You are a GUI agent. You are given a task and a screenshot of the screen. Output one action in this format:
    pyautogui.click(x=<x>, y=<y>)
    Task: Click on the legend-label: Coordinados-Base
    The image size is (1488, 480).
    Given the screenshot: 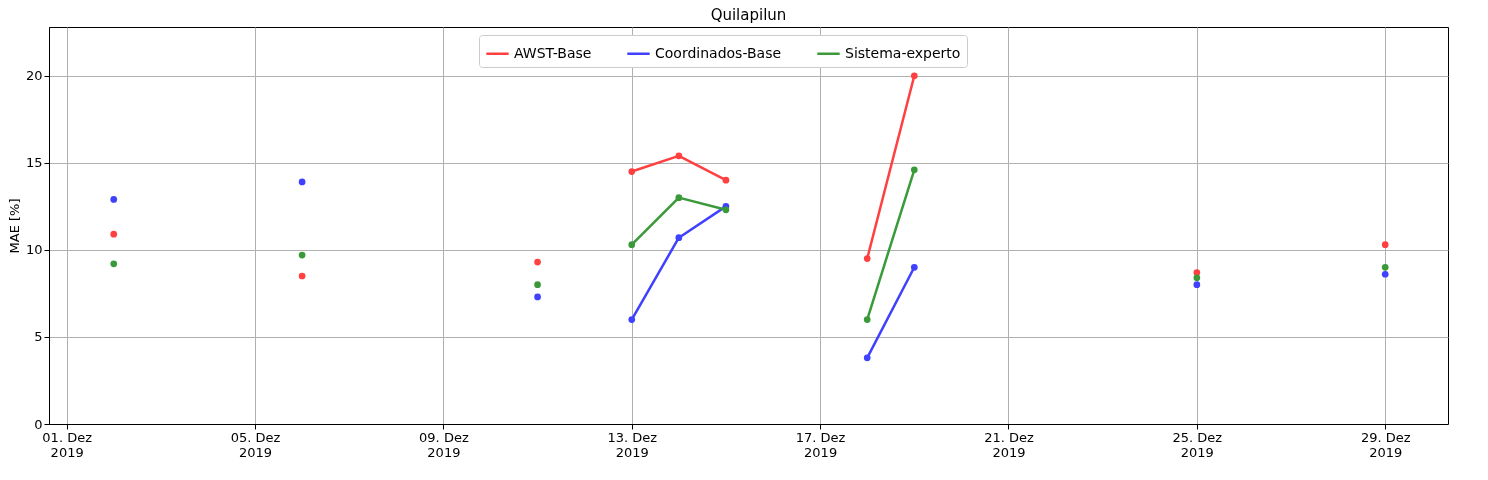 What is the action you would take?
    pyautogui.click(x=718, y=52)
    